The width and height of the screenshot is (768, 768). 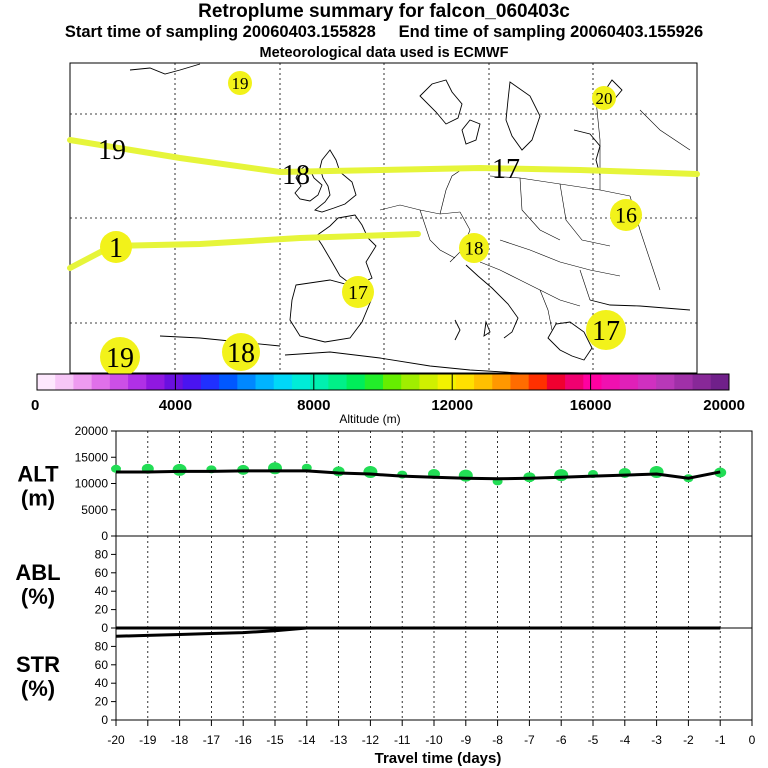 What do you see at coordinates (465, 740) in the screenshot?
I see `x-tick-label: -9` at bounding box center [465, 740].